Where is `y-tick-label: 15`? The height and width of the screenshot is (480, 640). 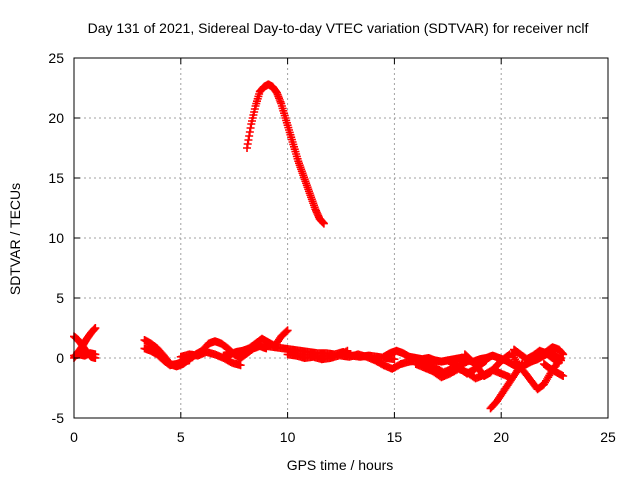 y-tick-label: 15 is located at coordinates (56, 178).